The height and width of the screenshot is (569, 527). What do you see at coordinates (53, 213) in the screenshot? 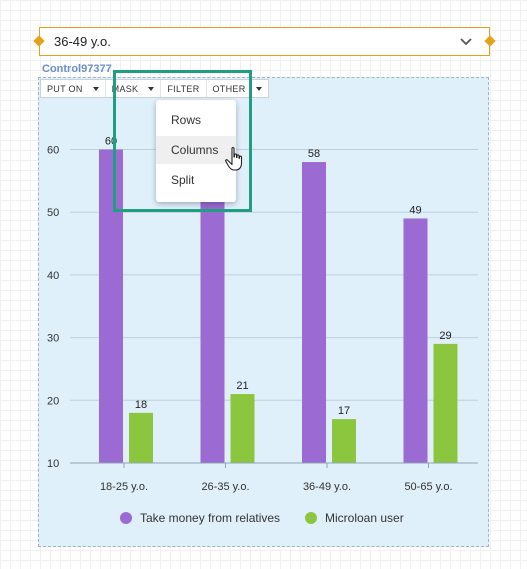
I see `y-tick-label: 50` at bounding box center [53, 213].